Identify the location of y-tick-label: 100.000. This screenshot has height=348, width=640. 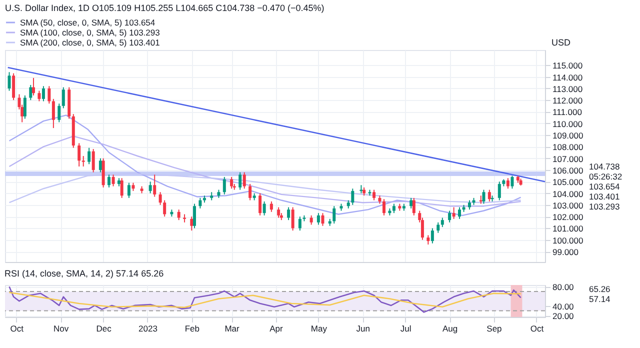
(568, 240).